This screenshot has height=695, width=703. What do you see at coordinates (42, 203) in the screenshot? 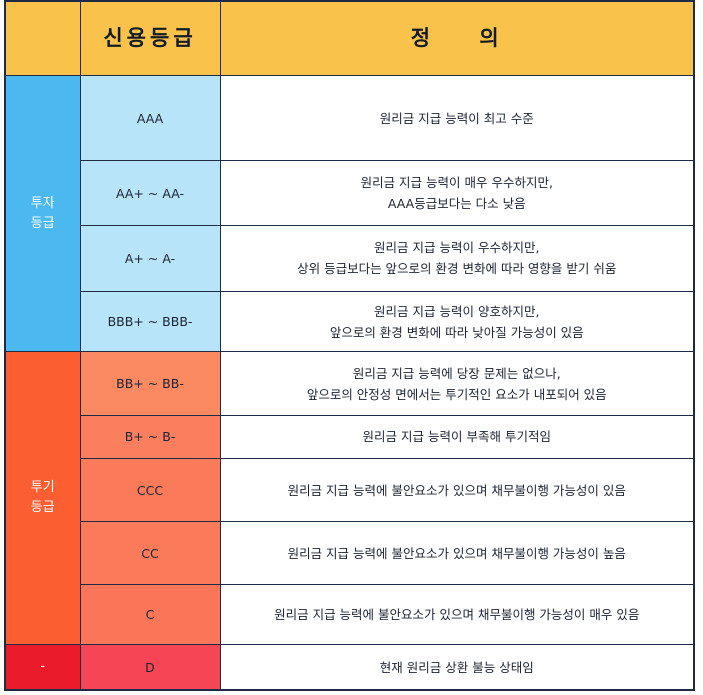
I see `category-investment-line1: 투자` at bounding box center [42, 203].